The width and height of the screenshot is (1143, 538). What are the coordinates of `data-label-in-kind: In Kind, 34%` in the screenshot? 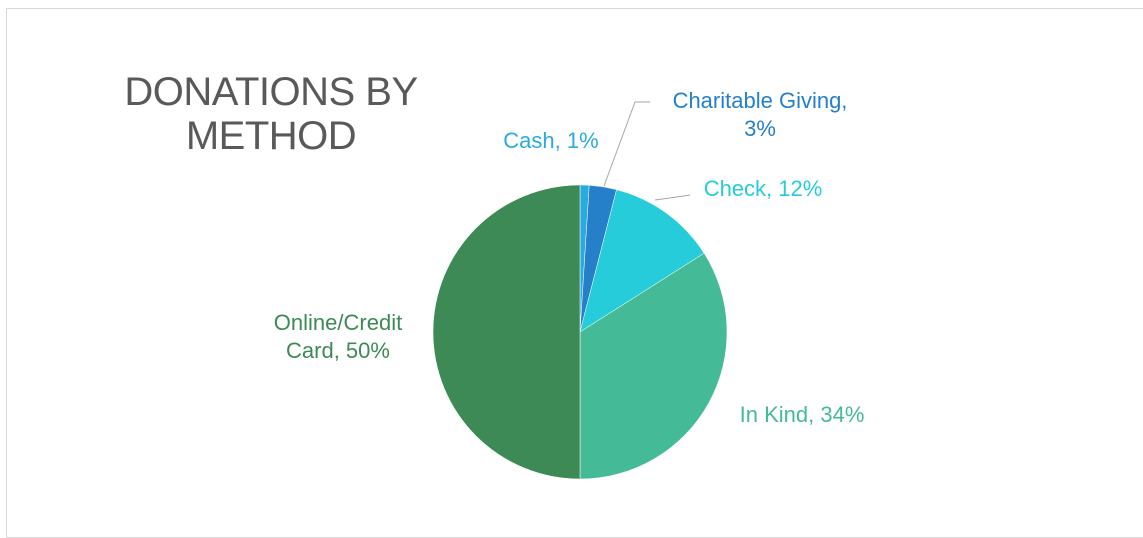 It's located at (802, 414).